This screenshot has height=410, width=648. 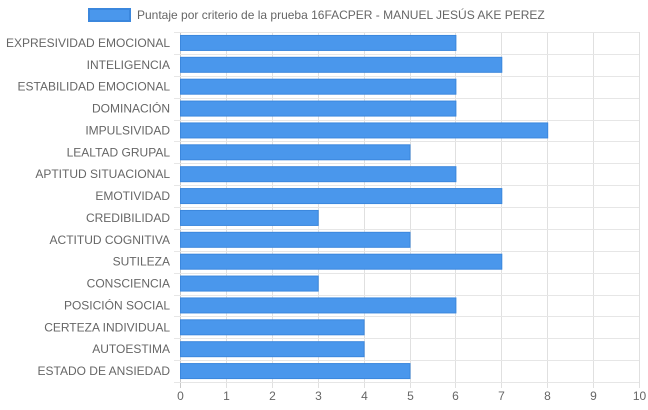 What do you see at coordinates (131, 349) in the screenshot?
I see `category-label: AUTOESTIMA` at bounding box center [131, 349].